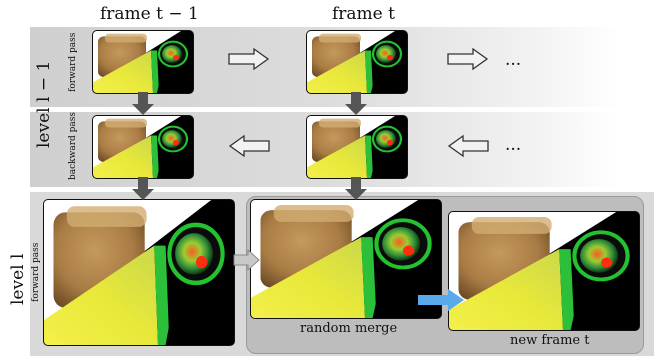 The height and width of the screenshot is (356, 654). I want to click on render-random-merge, so click(346, 259).